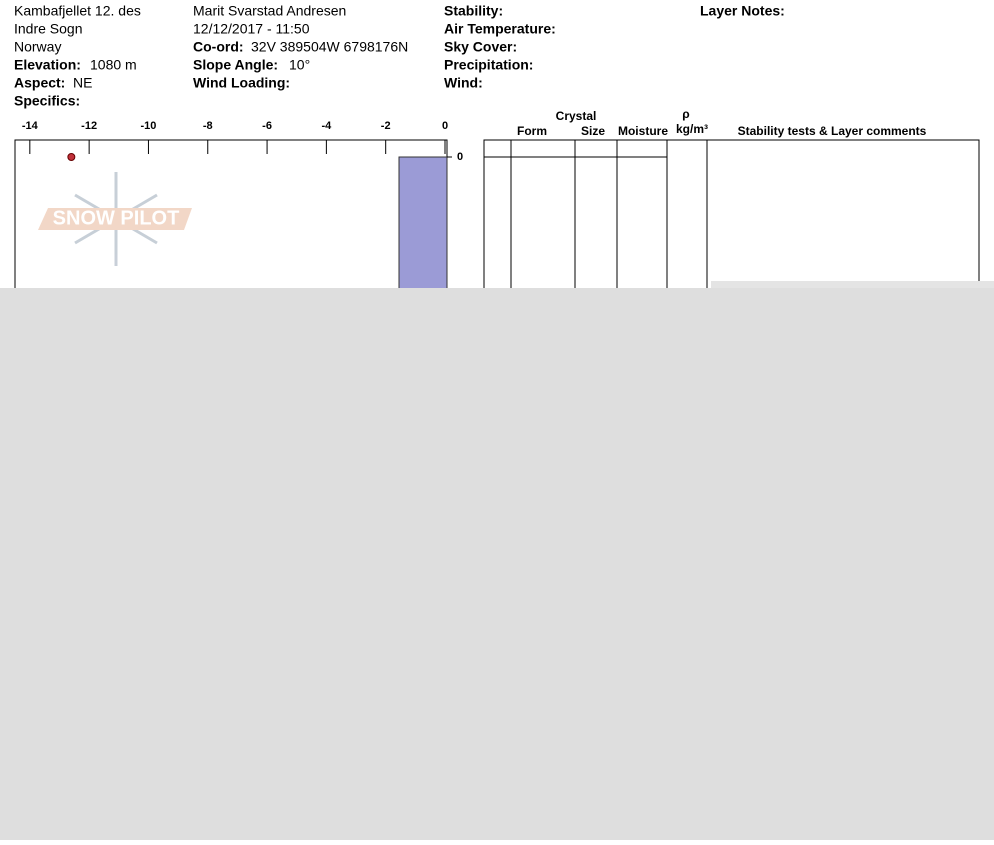 The height and width of the screenshot is (845, 994). I want to click on column-header: kg/m³, so click(692, 129).